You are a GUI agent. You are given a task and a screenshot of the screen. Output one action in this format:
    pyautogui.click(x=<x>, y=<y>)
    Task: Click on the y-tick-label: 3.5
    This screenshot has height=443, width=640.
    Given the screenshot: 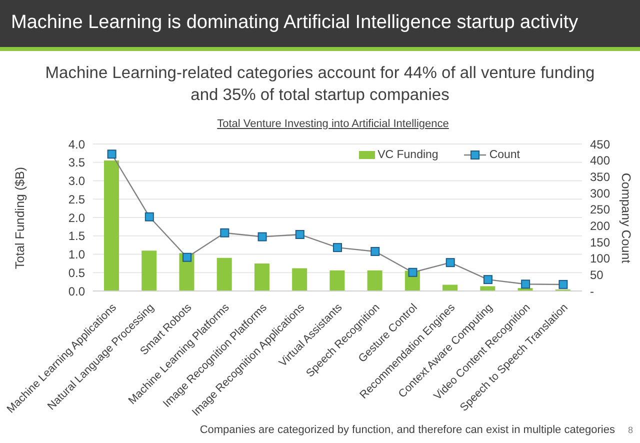 What is the action you would take?
    pyautogui.click(x=77, y=163)
    